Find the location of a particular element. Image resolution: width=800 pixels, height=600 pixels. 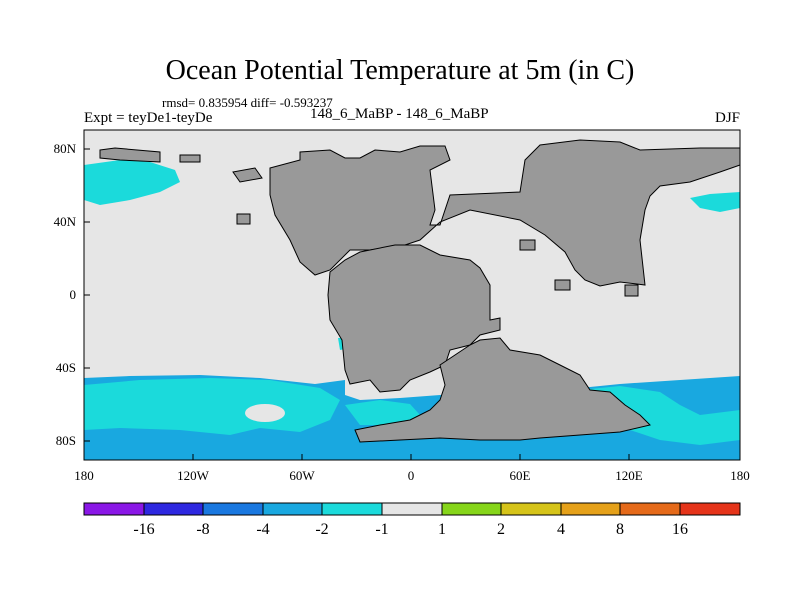

stats-label: rmsd= 0.835954 diff= -0.593237 is located at coordinates (247, 102).